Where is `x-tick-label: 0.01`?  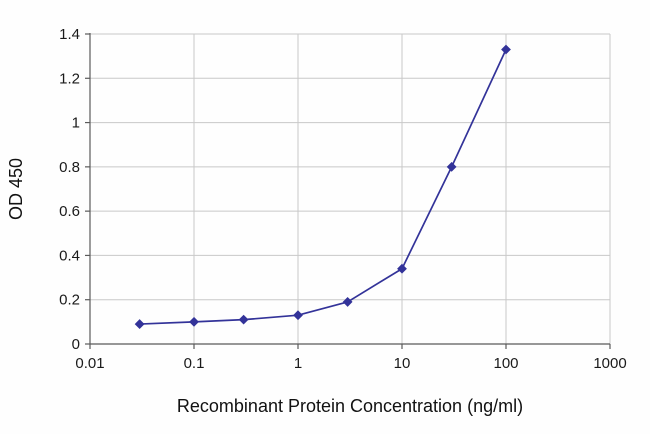
x-tick-label: 0.01 is located at coordinates (89, 363).